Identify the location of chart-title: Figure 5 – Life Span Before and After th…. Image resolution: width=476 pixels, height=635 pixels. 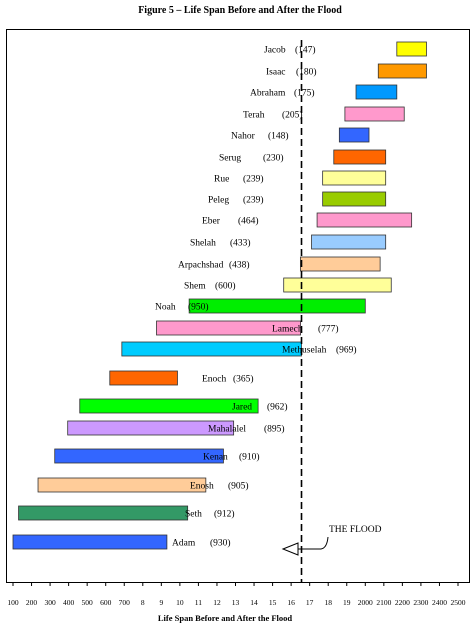
(240, 10).